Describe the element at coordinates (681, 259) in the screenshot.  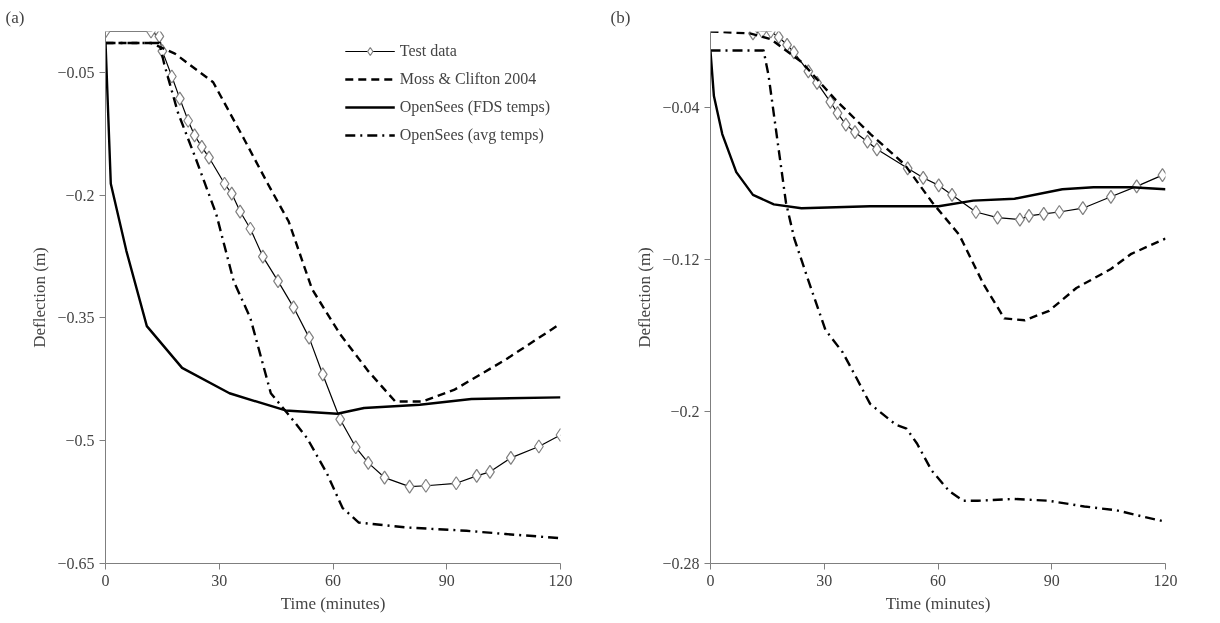
I see `y-tick-label: −0.12` at that location.